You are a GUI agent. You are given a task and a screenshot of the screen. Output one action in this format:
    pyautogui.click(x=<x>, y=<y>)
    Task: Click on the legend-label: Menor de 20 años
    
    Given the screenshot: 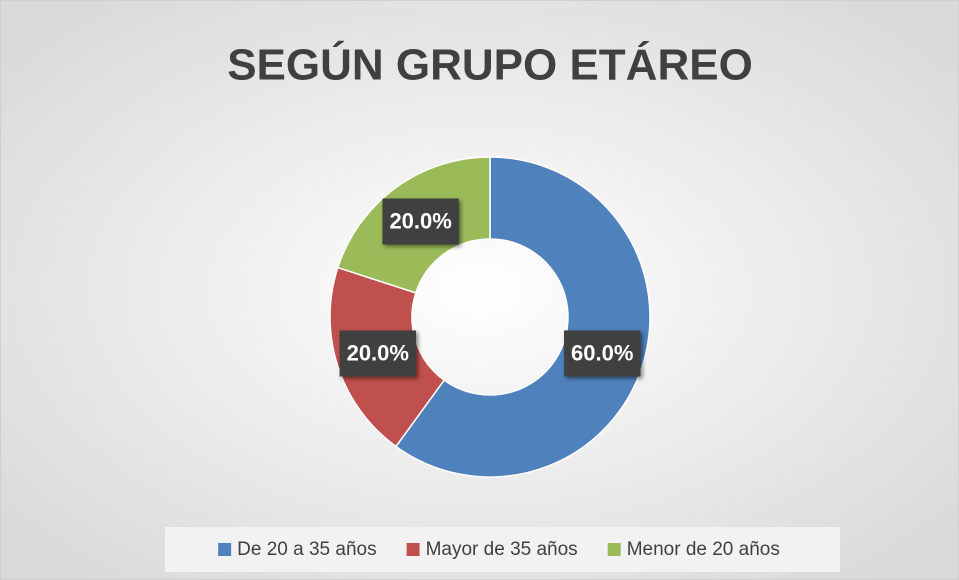 What is the action you would take?
    pyautogui.click(x=703, y=549)
    